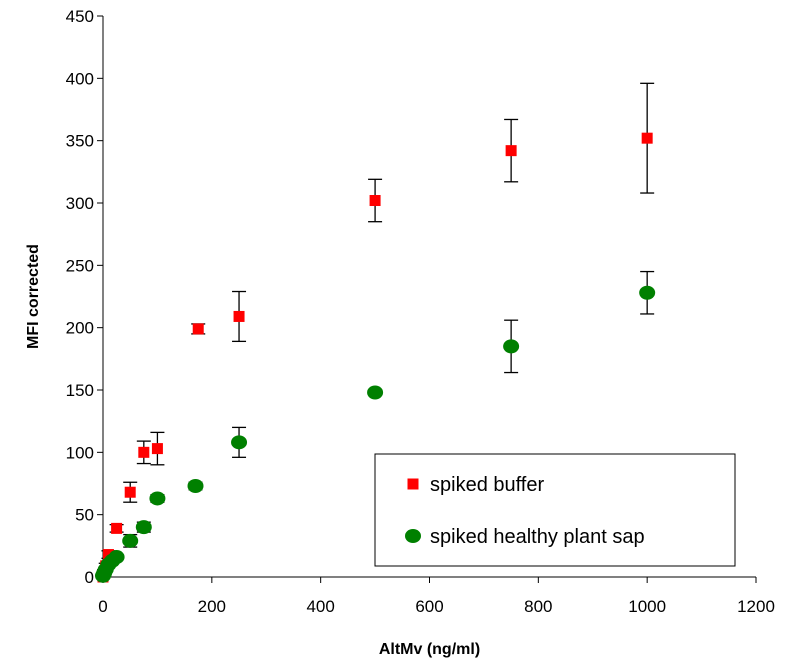  Describe the element at coordinates (429, 649) in the screenshot. I see `x-axis-title: AltMv (ng/ml)` at that location.